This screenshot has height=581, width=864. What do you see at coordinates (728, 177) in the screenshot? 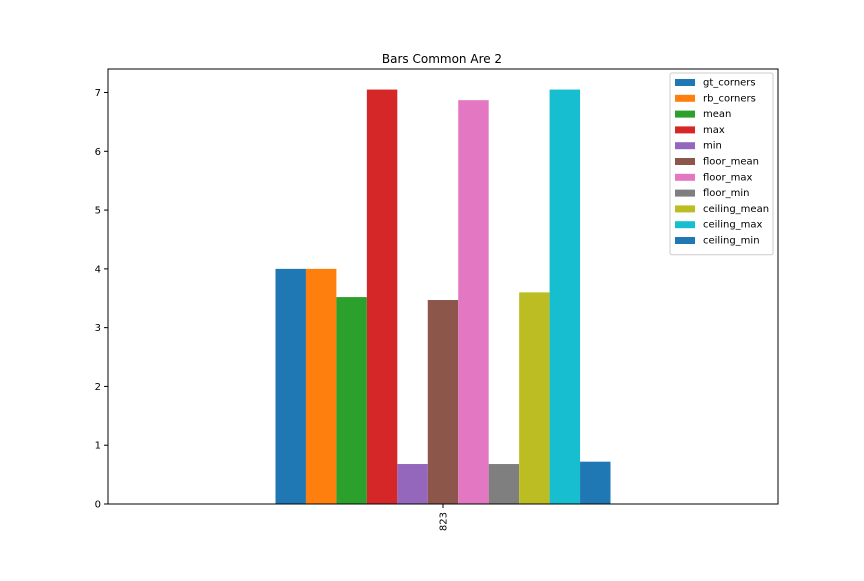
I see `legend-label: floor_max` at bounding box center [728, 177].